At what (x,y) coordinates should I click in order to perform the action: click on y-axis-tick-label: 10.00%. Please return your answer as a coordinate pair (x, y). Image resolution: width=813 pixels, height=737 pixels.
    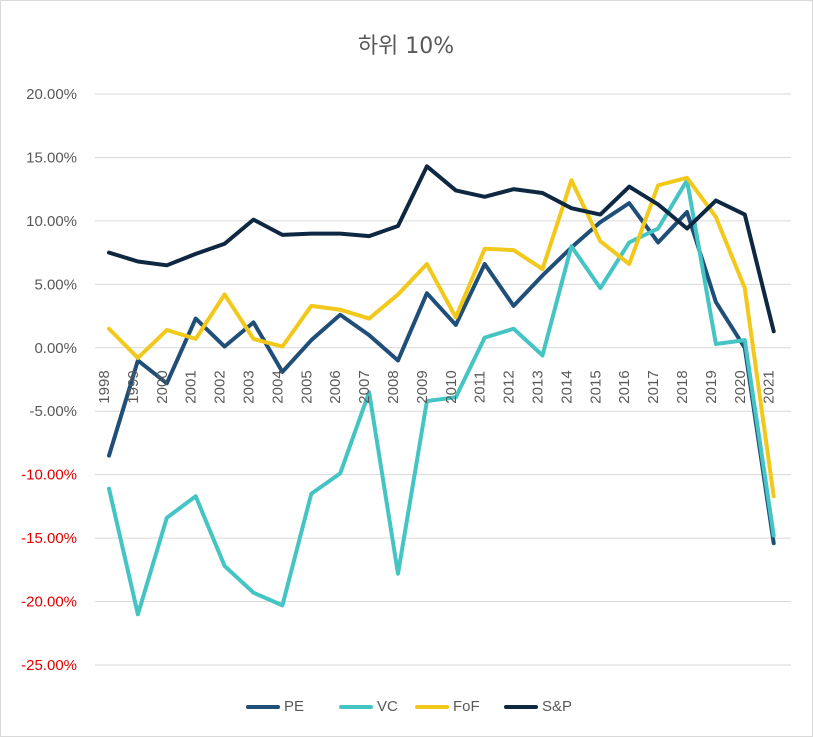
    Looking at the image, I should click on (51, 221).